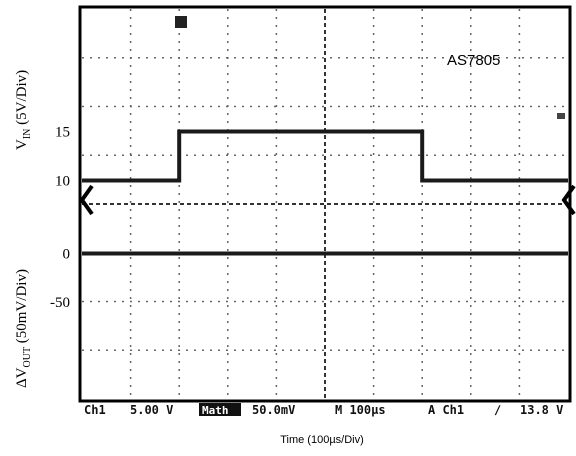  I want to click on status-trigger-level: 13.8 V, so click(541, 410).